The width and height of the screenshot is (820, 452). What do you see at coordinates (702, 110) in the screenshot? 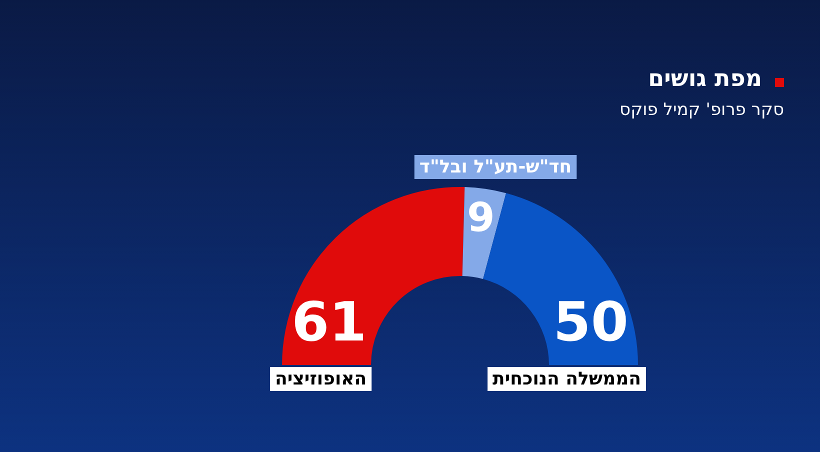
I see `text: סקר פרופ' קמיל פוקס` at bounding box center [702, 110].